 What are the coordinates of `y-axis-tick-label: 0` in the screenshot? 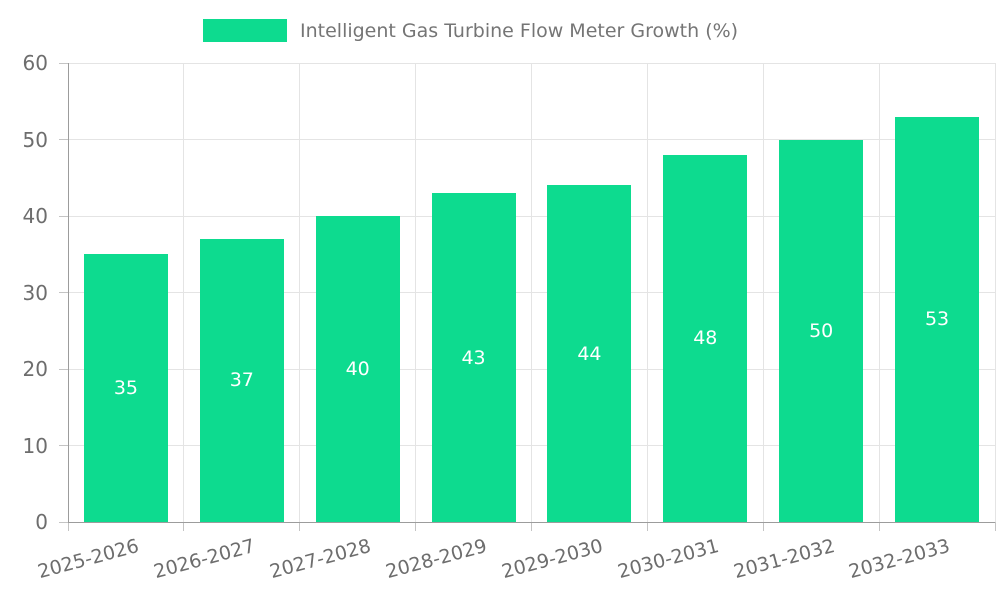 It's located at (41, 522).